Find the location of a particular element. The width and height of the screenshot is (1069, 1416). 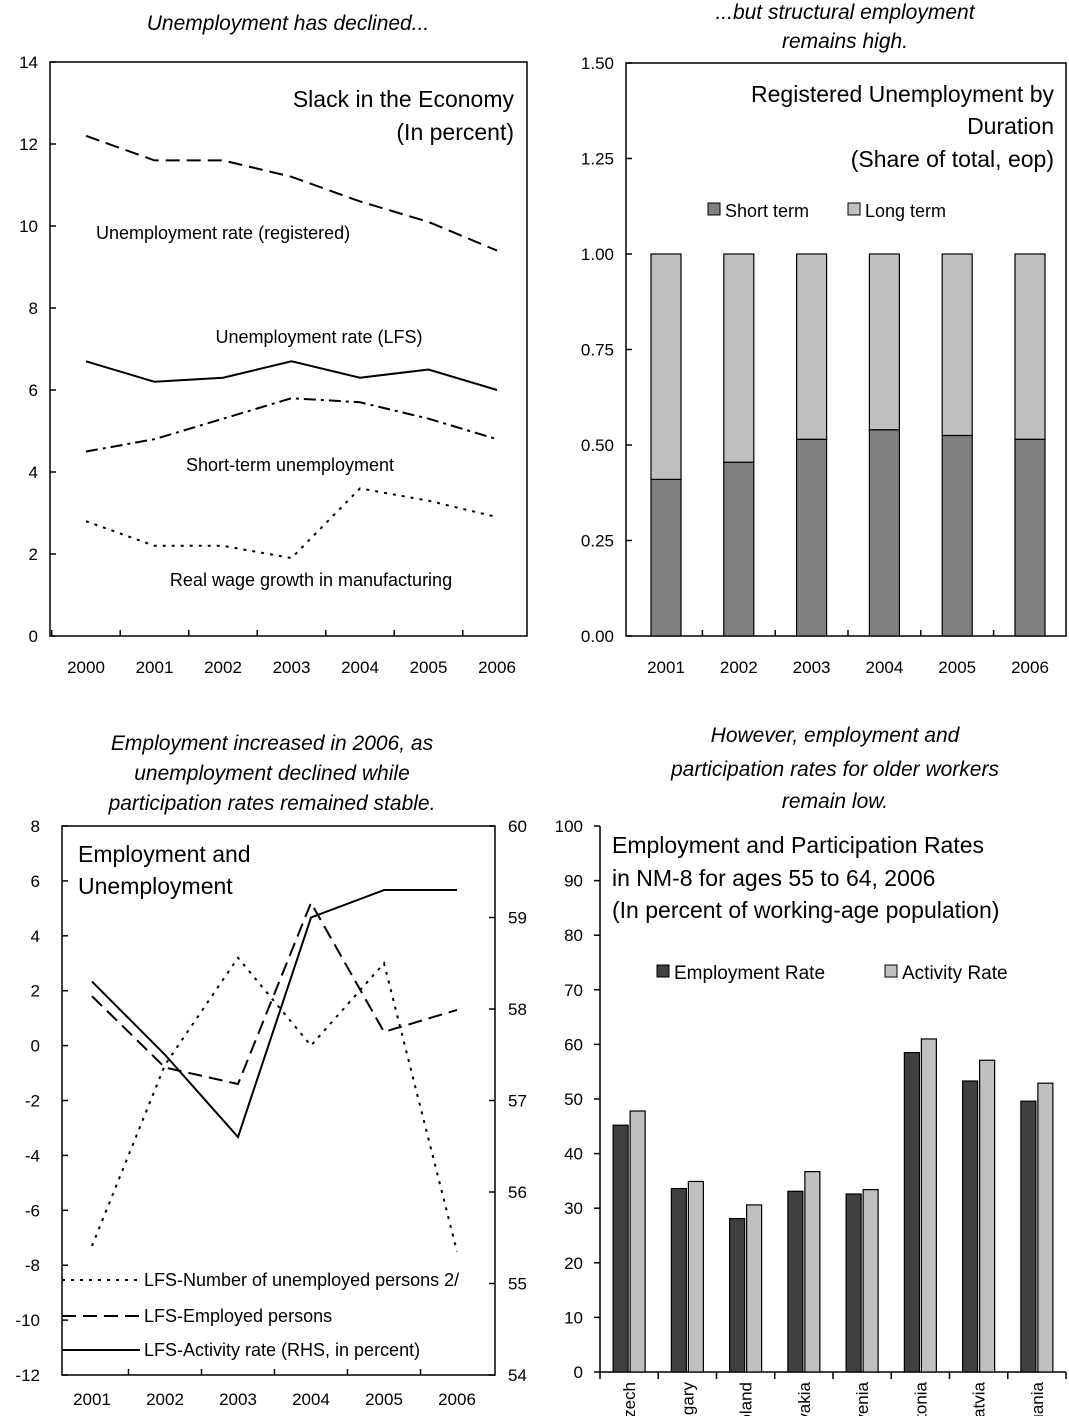

chart-title: in NM-8 for ages 55 to 64, 2006 is located at coordinates (773, 878).